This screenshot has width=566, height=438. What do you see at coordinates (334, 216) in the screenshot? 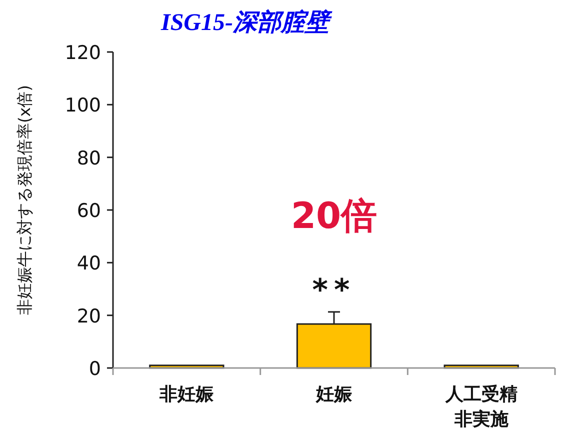
I see `annotation: 20倍` at bounding box center [334, 216].